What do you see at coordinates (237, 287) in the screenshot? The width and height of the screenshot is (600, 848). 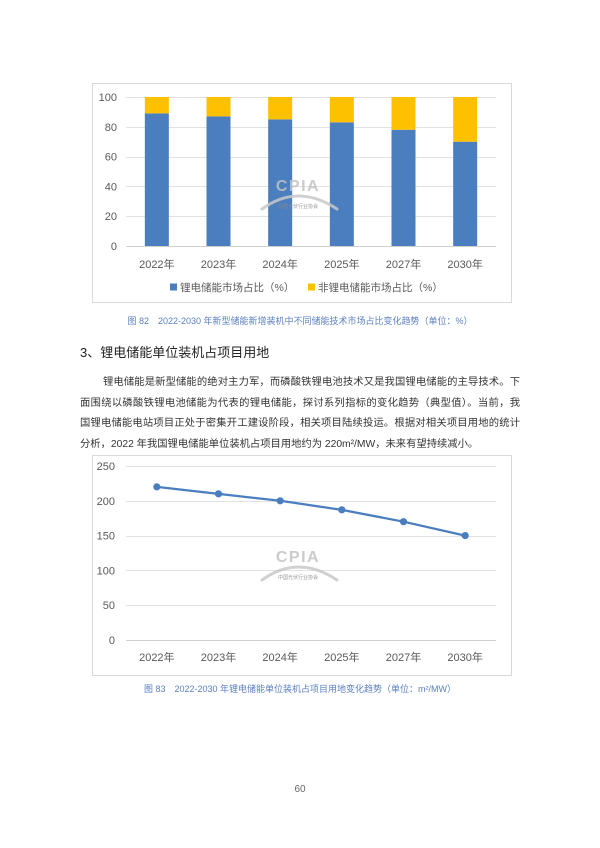 I see `legend-label-lithium: 锂电储能市场占比（%）` at bounding box center [237, 287].